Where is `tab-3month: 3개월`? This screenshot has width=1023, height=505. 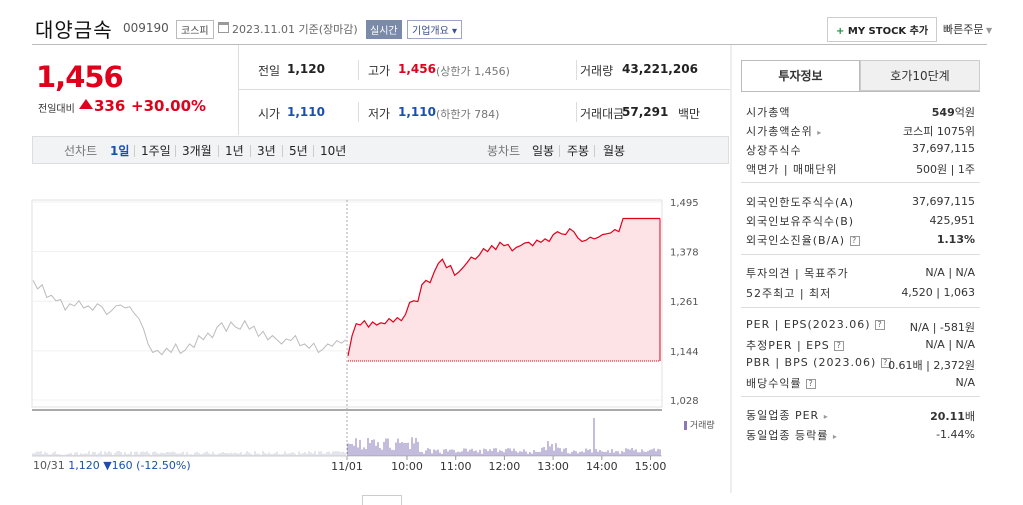
tab-3month: 3개월 is located at coordinates (197, 151).